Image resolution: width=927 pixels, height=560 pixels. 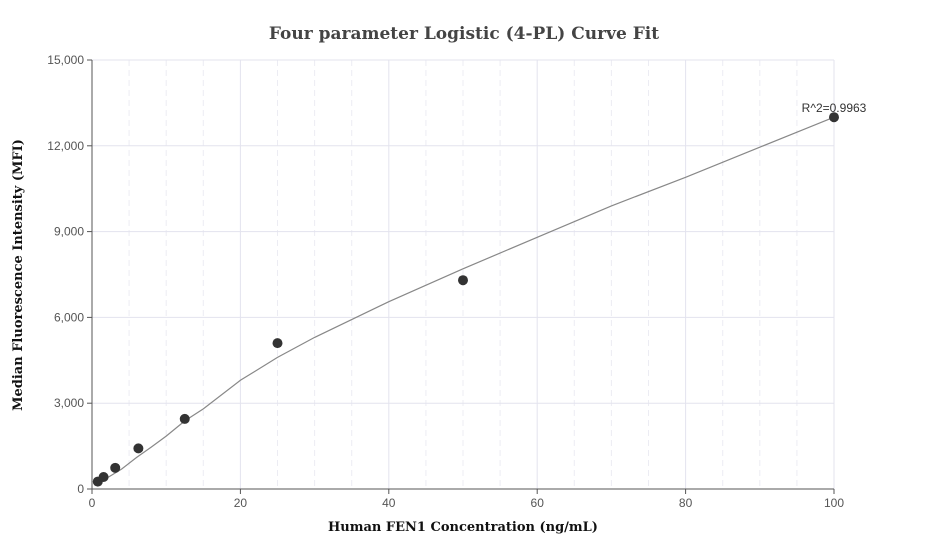 What do you see at coordinates (18, 275) in the screenshot?
I see `y-axis-label: Median Fluorescence Intensity (MFI)` at bounding box center [18, 275].